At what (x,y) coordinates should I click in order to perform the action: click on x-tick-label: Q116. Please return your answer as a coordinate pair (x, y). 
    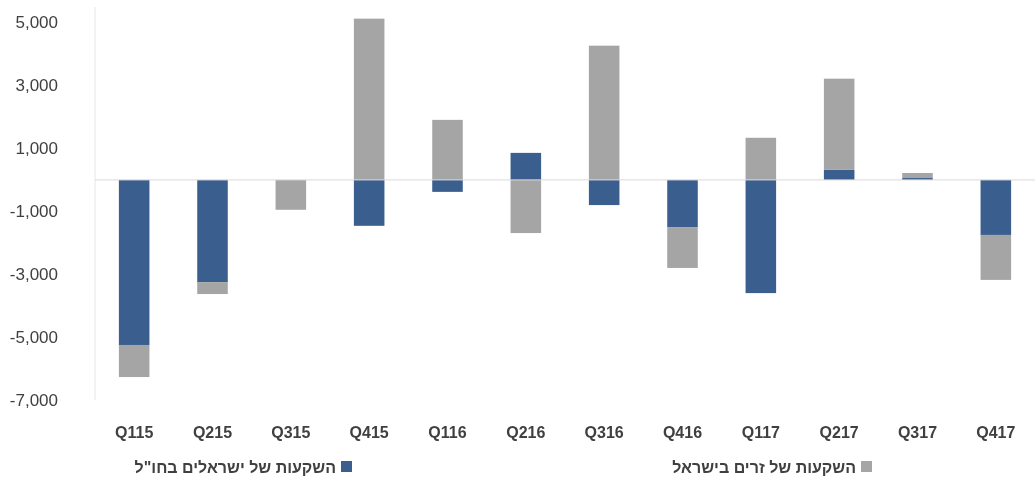
    Looking at the image, I should click on (447, 432).